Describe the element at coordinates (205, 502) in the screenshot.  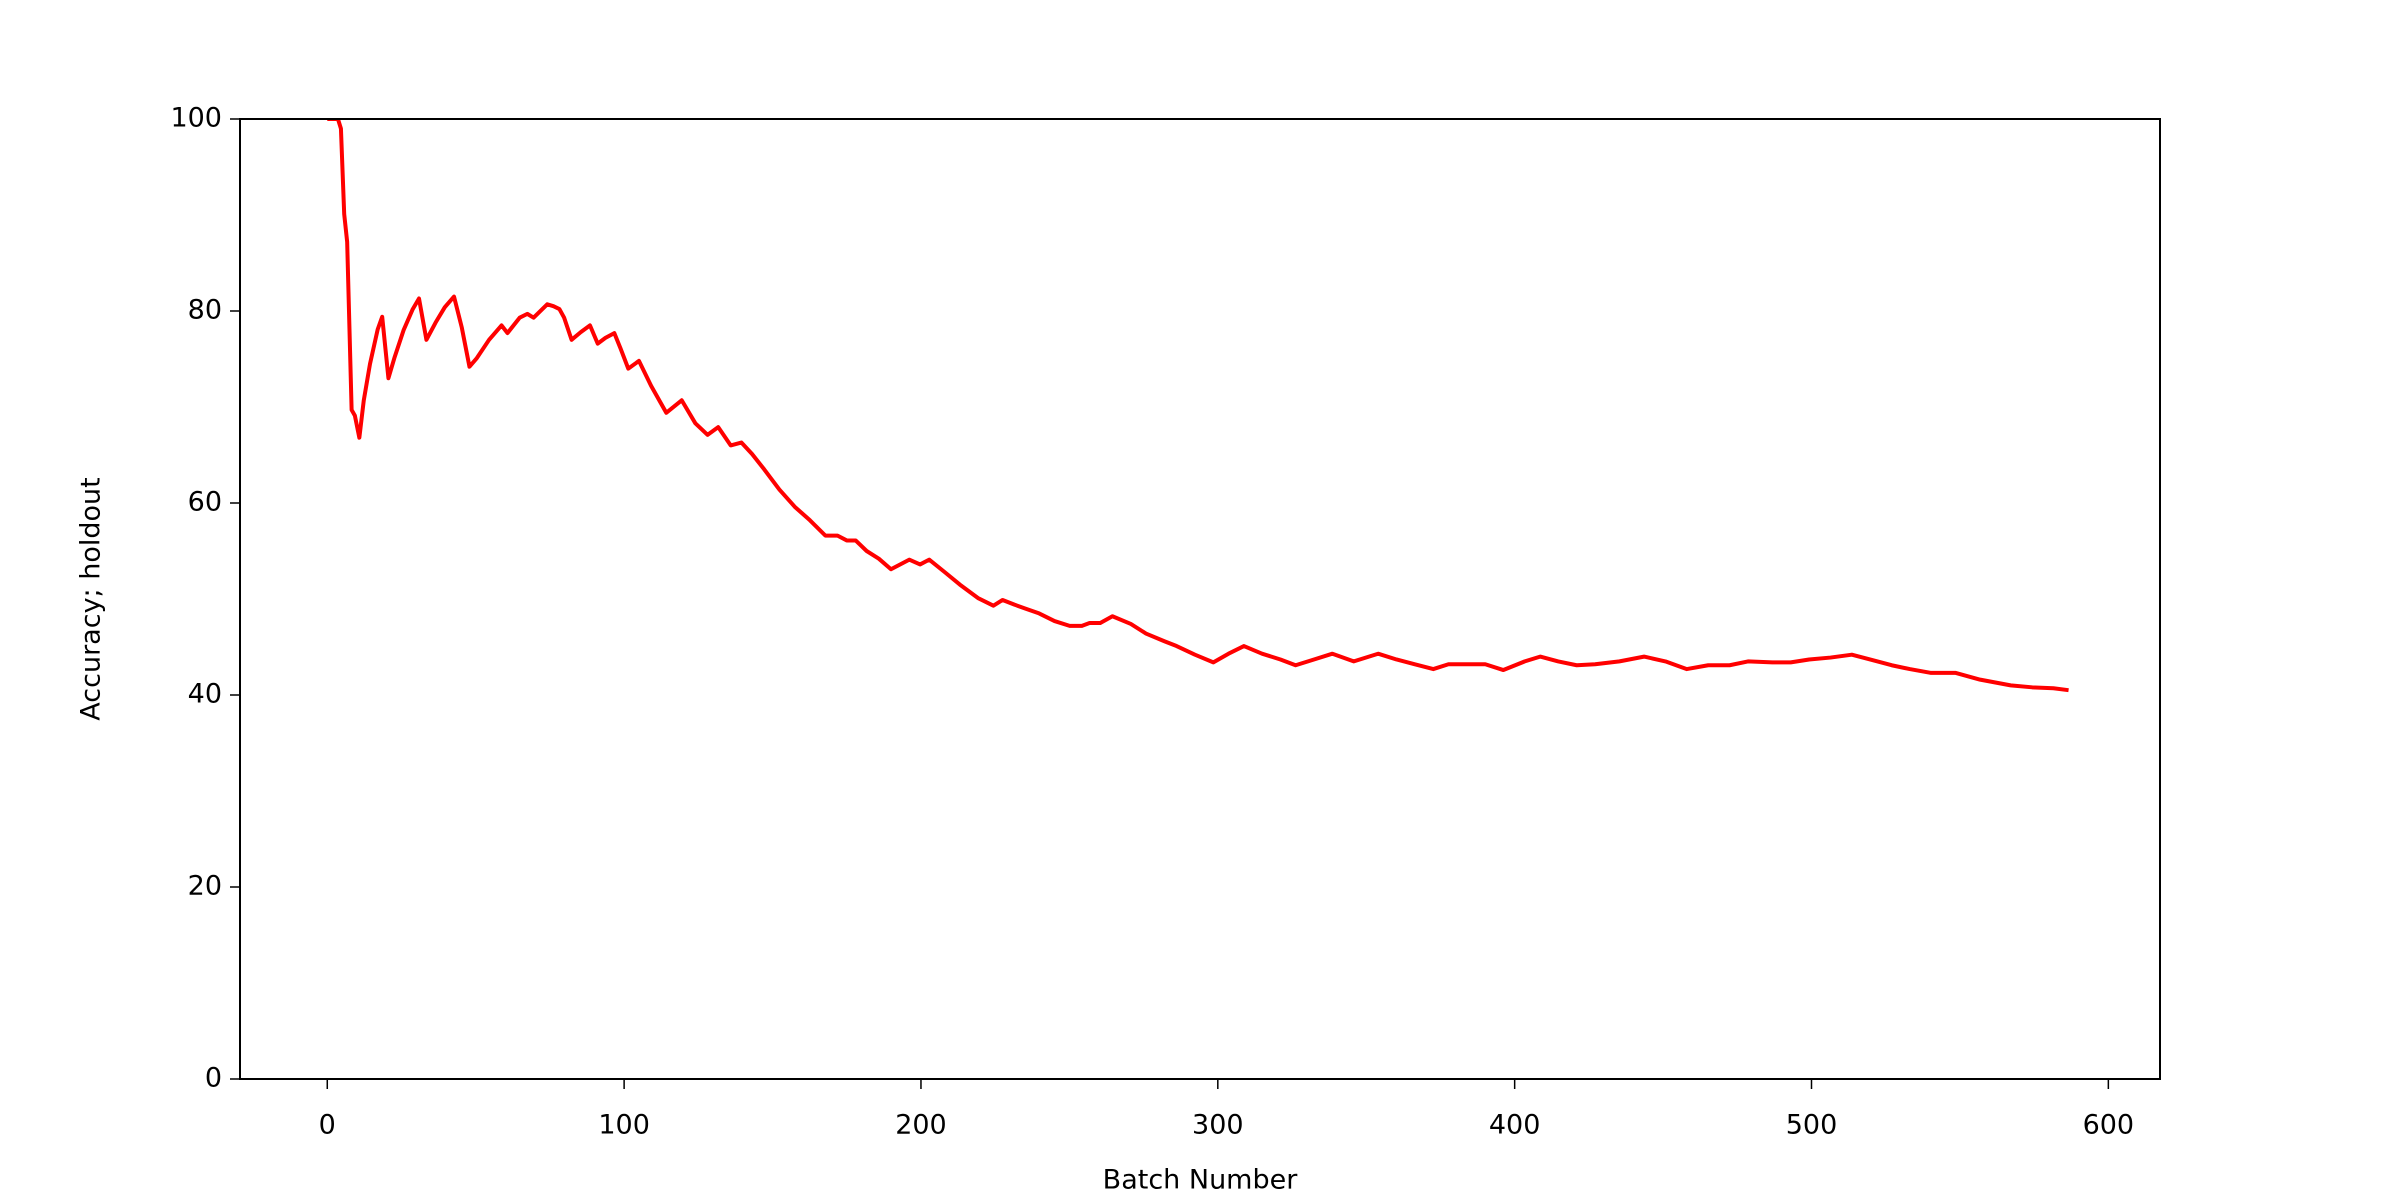
I see `y-tick-label: 60` at that location.